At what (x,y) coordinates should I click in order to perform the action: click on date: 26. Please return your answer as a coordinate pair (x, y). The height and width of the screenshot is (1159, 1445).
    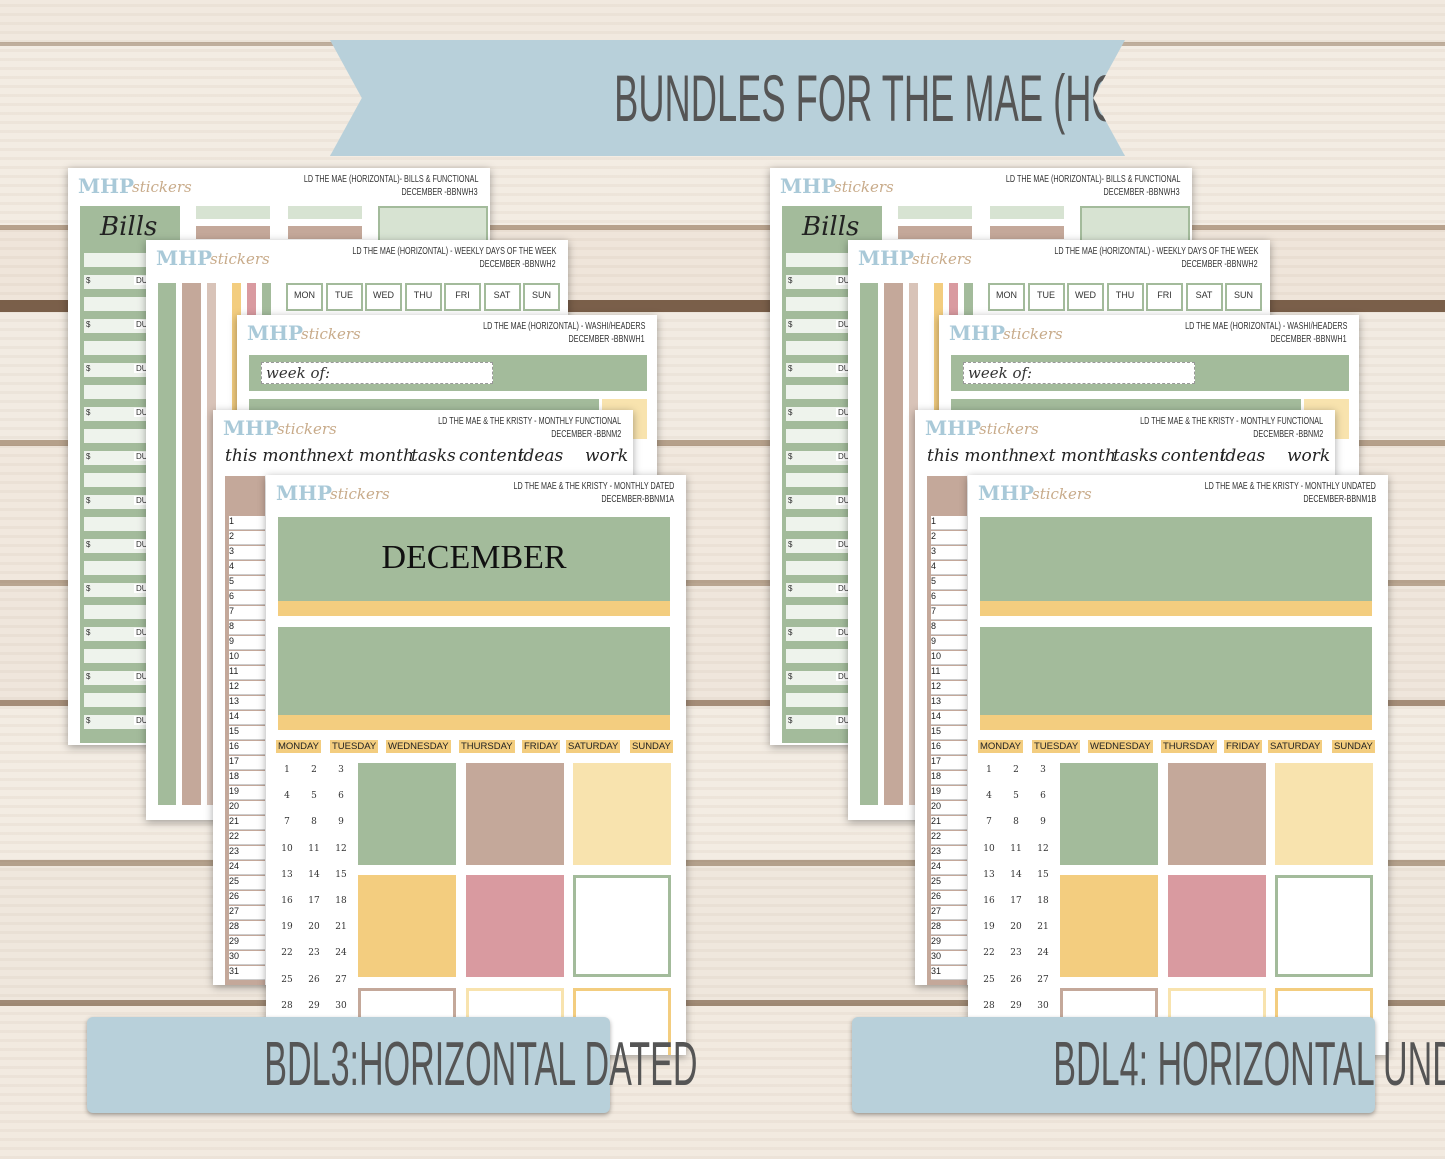
    Looking at the image, I should click on (314, 979).